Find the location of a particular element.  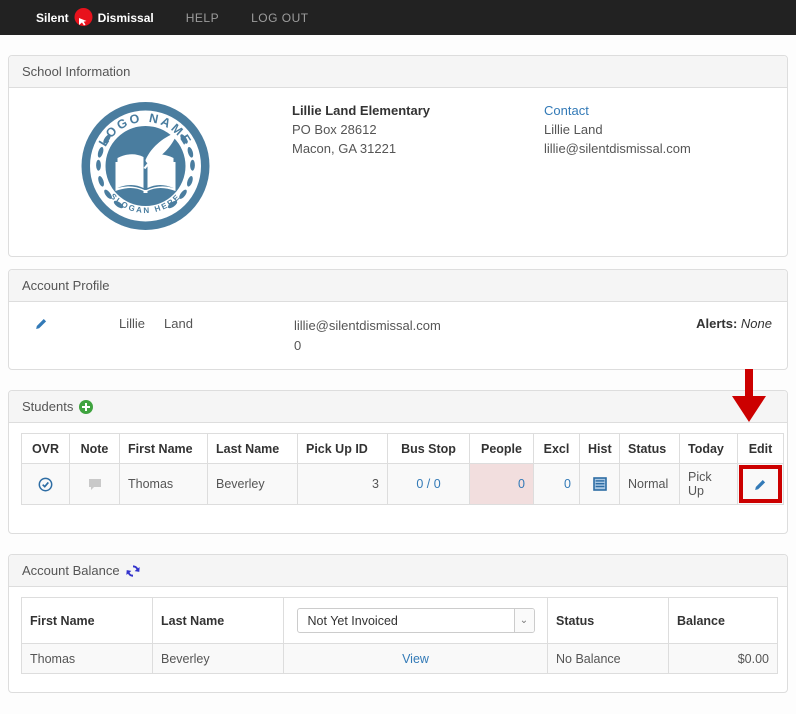

override-check-icon is located at coordinates (45, 484).